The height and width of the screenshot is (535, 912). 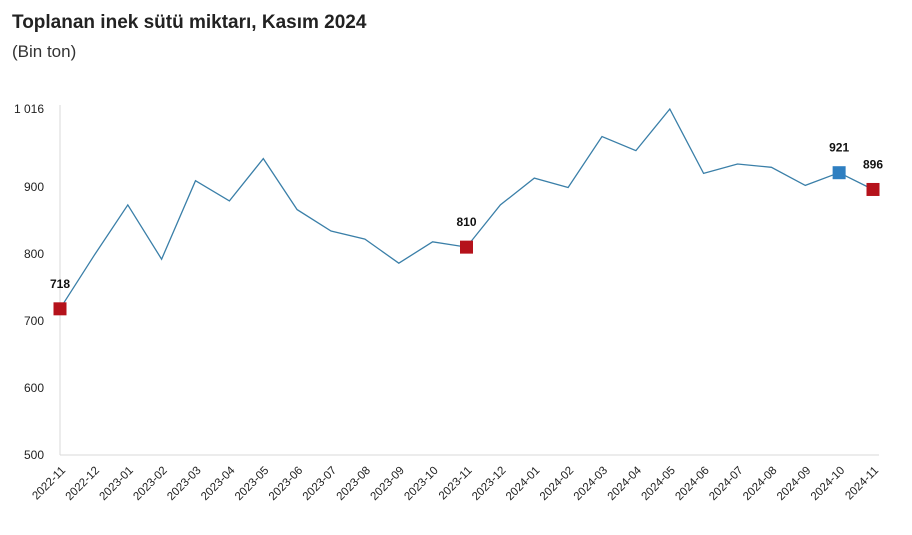 I want to click on x-tick-label: 2023-03, so click(x=184, y=484).